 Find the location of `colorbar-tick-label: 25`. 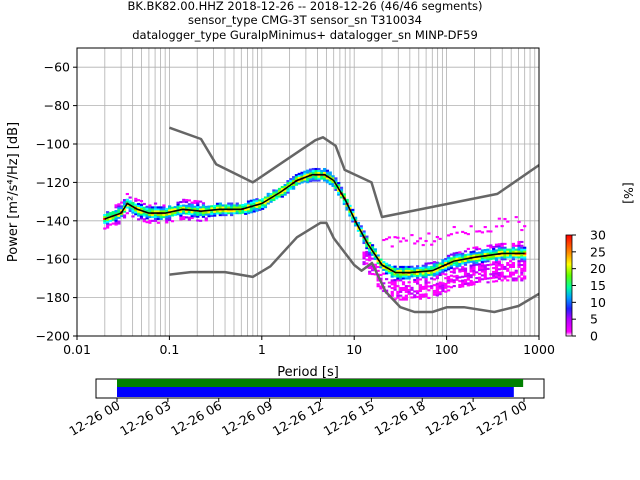

colorbar-tick-label: 25 is located at coordinates (598, 251).